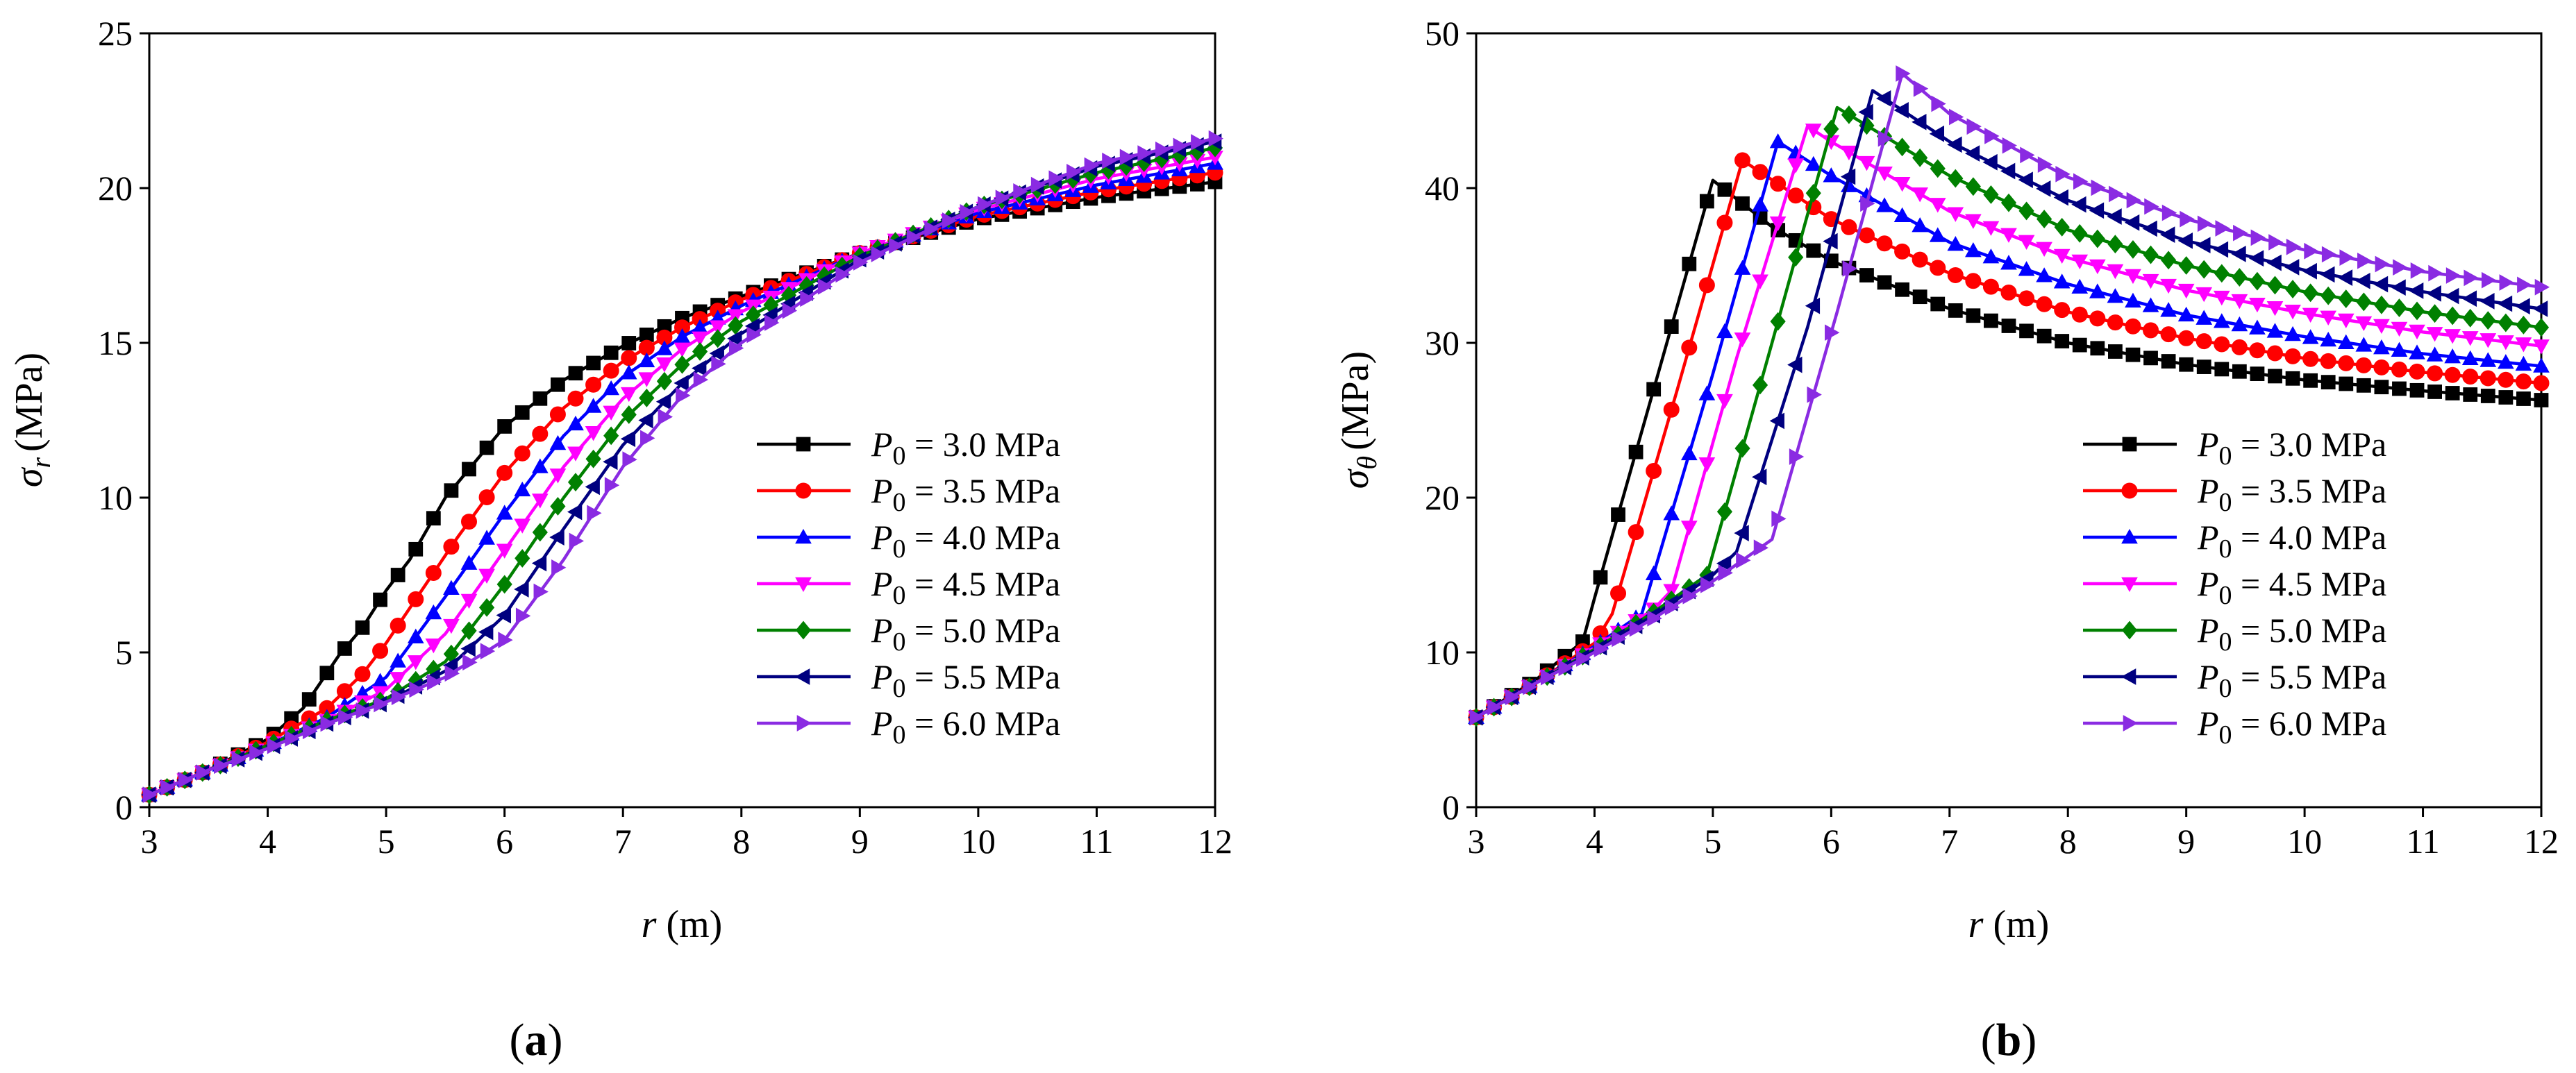  I want to click on x-tick-labels: 3 4 5 6 7 8 9 10 11 12, so click(2013, 842).